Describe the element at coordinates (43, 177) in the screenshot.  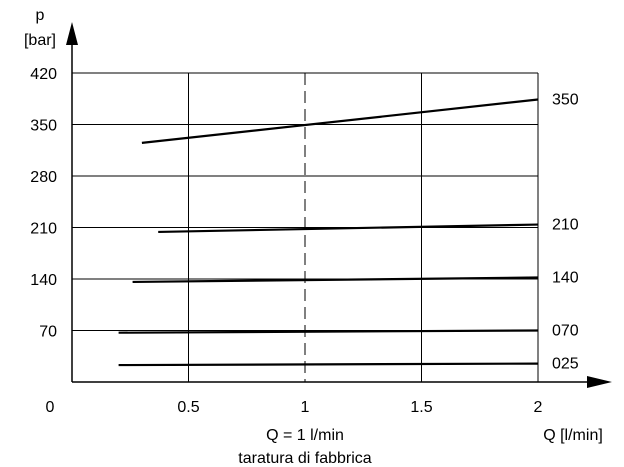
I see `y-tick-label: 280` at that location.